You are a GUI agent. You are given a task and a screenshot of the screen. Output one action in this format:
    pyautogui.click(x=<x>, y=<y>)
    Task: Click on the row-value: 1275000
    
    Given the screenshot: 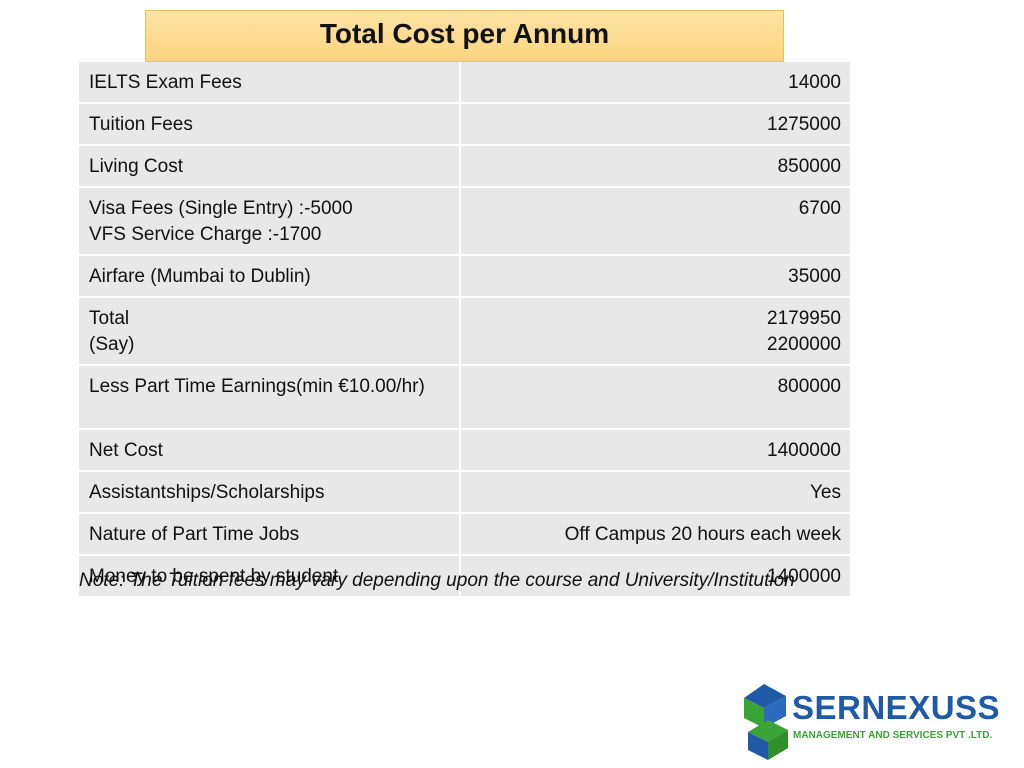 What is the action you would take?
    pyautogui.click(x=655, y=125)
    